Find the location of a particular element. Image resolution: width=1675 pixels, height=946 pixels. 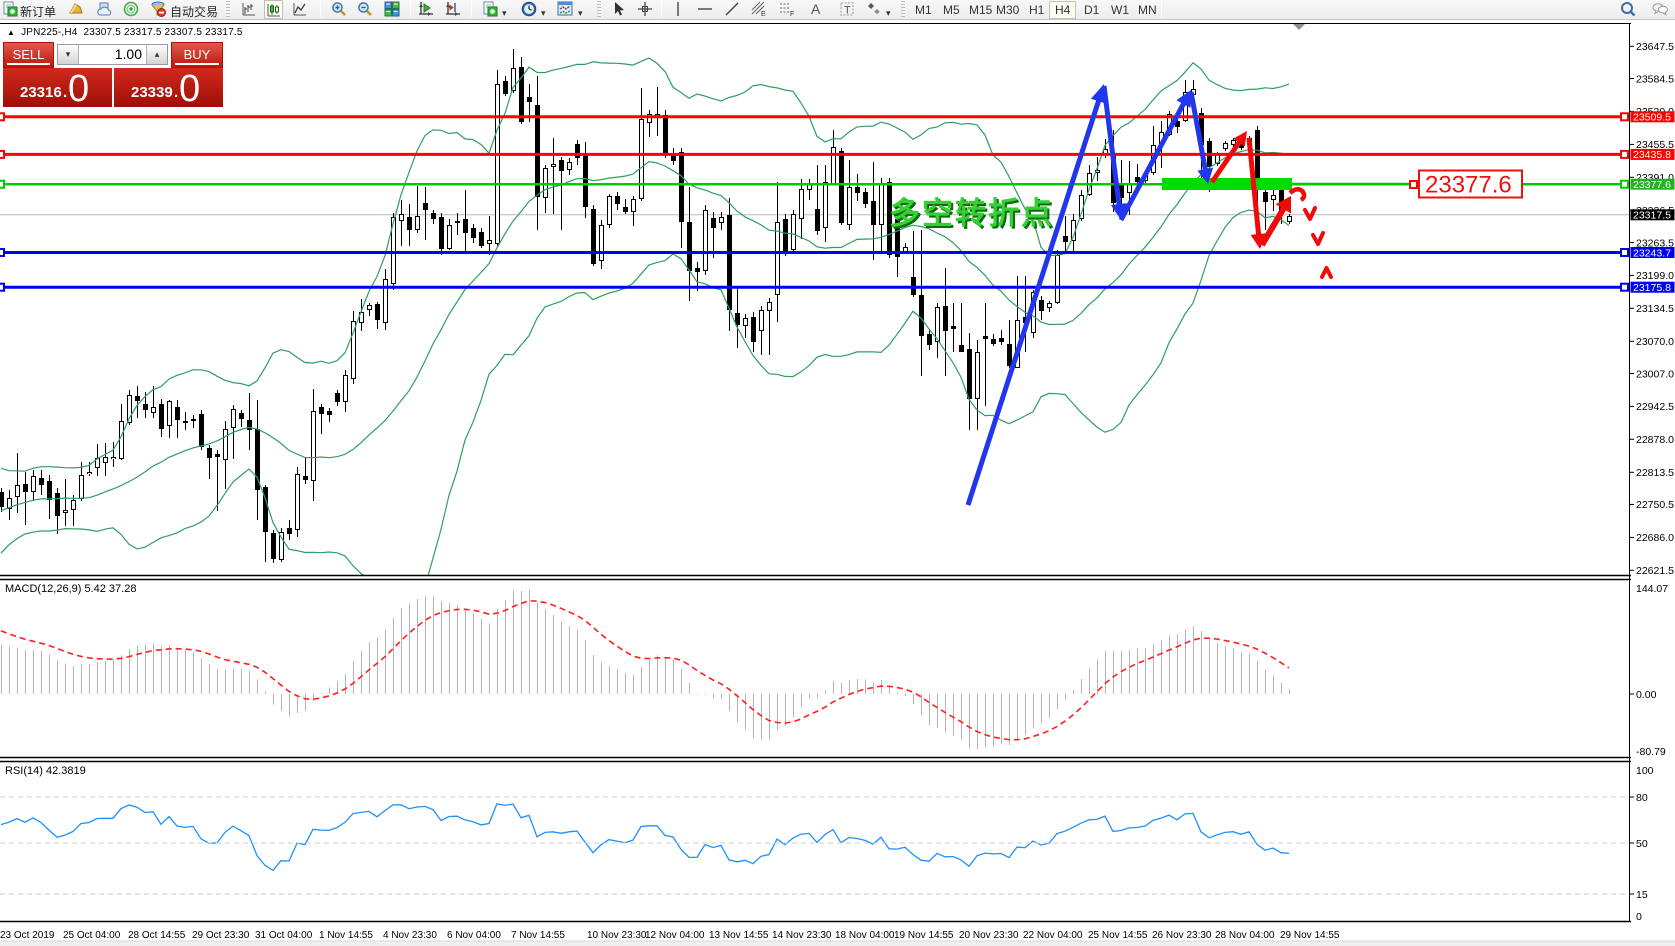

svg-text: 13 Nov 14:55 is located at coordinates (739, 935).